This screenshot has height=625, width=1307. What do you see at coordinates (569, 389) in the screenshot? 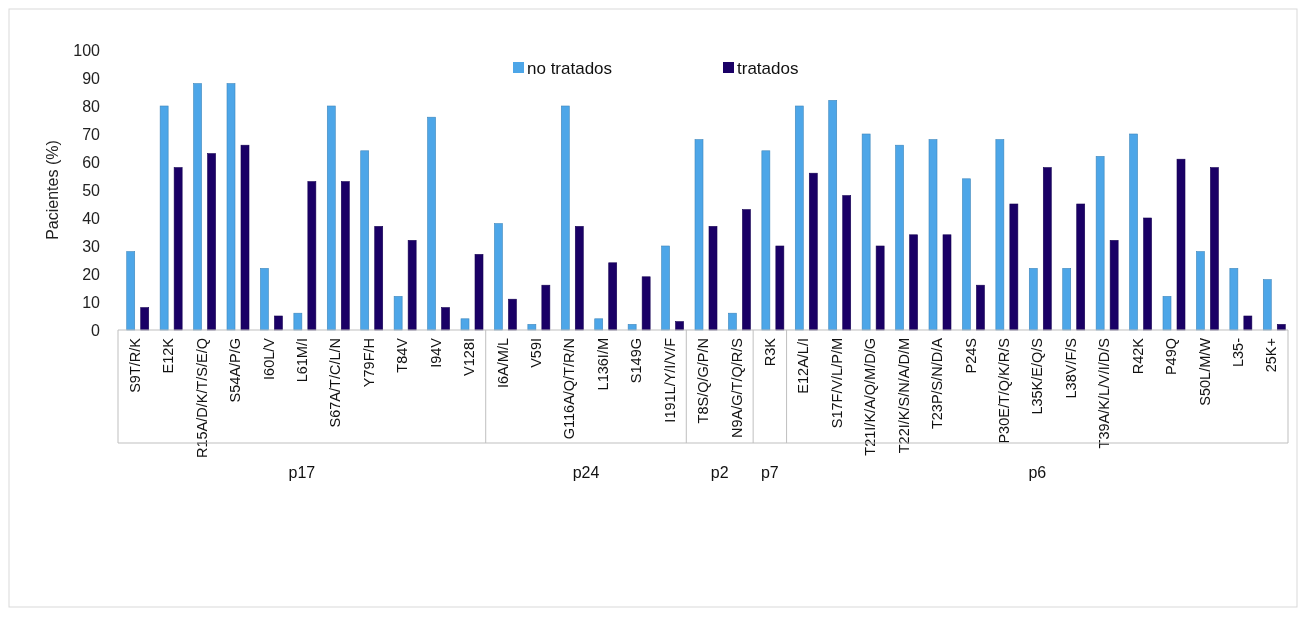
I see `x-tick-label: G116A/Q/T/R/N` at bounding box center [569, 389].